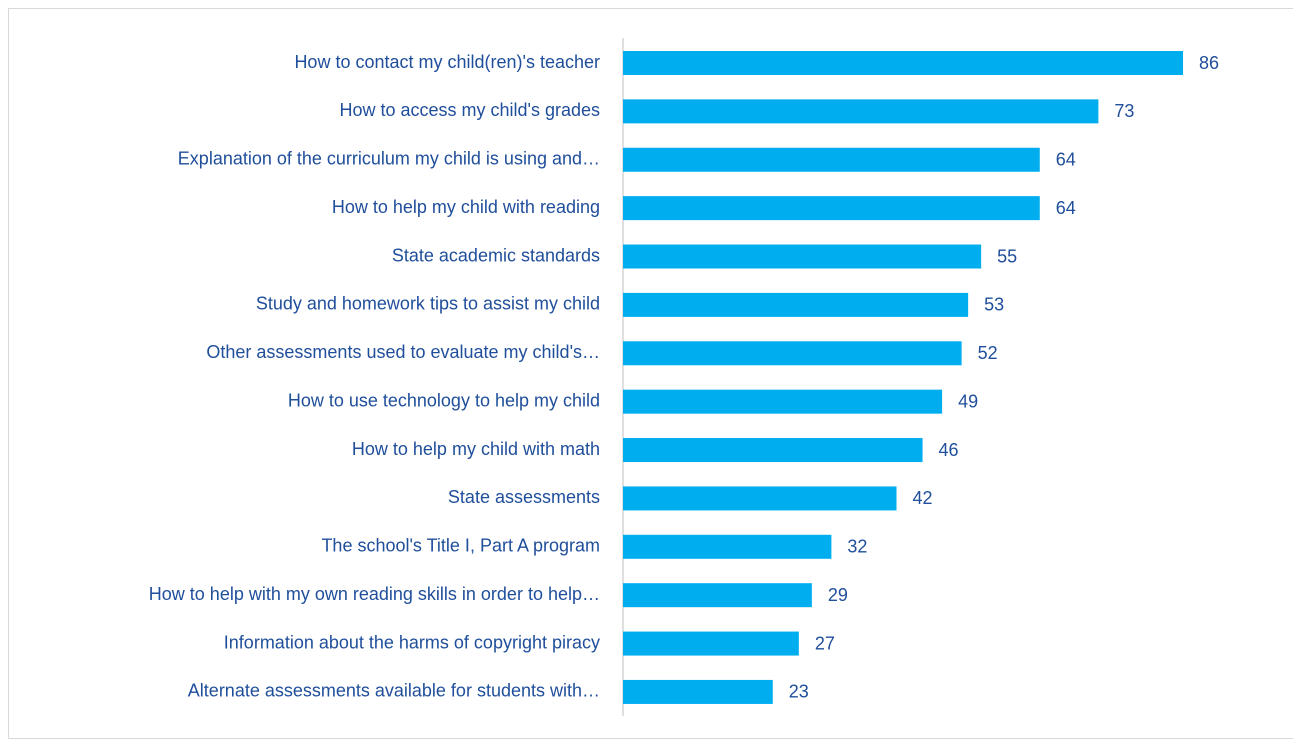 The image size is (1293, 740). What do you see at coordinates (469, 110) in the screenshot?
I see `category-label: How to access my child's grades` at bounding box center [469, 110].